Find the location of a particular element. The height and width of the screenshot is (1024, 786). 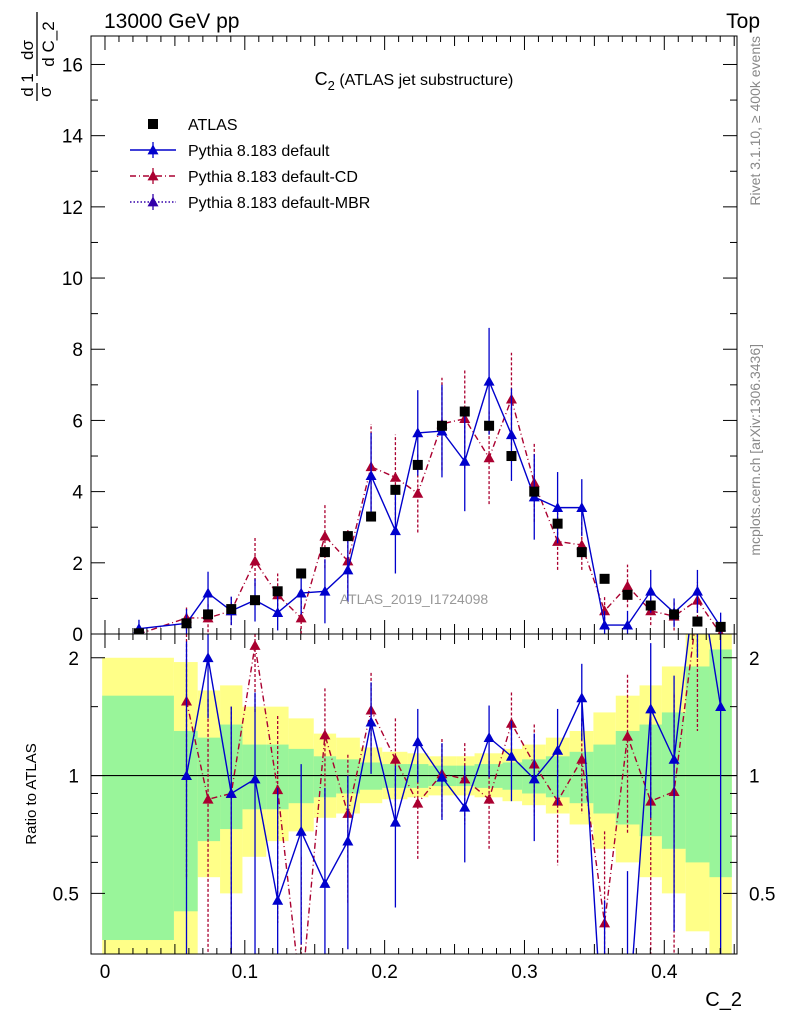

legend-label: ATLAS is located at coordinates (213, 125).